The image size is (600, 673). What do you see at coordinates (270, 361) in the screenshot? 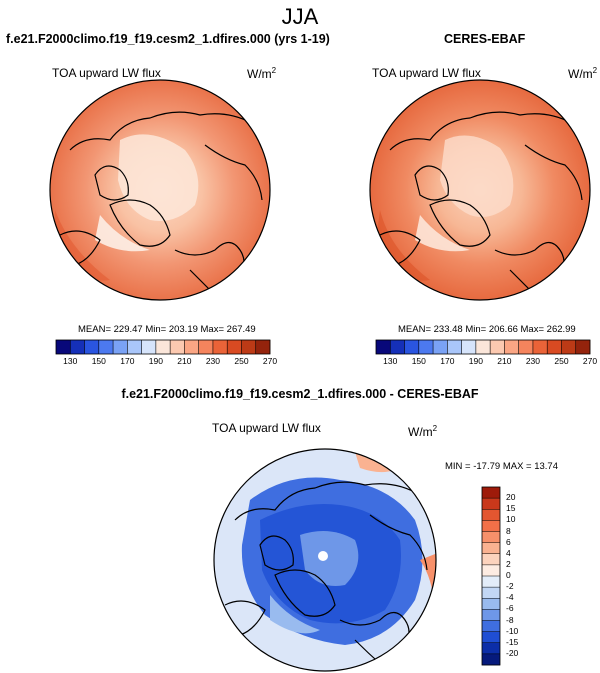
I see `model-colorbar-tick: 270` at bounding box center [270, 361].